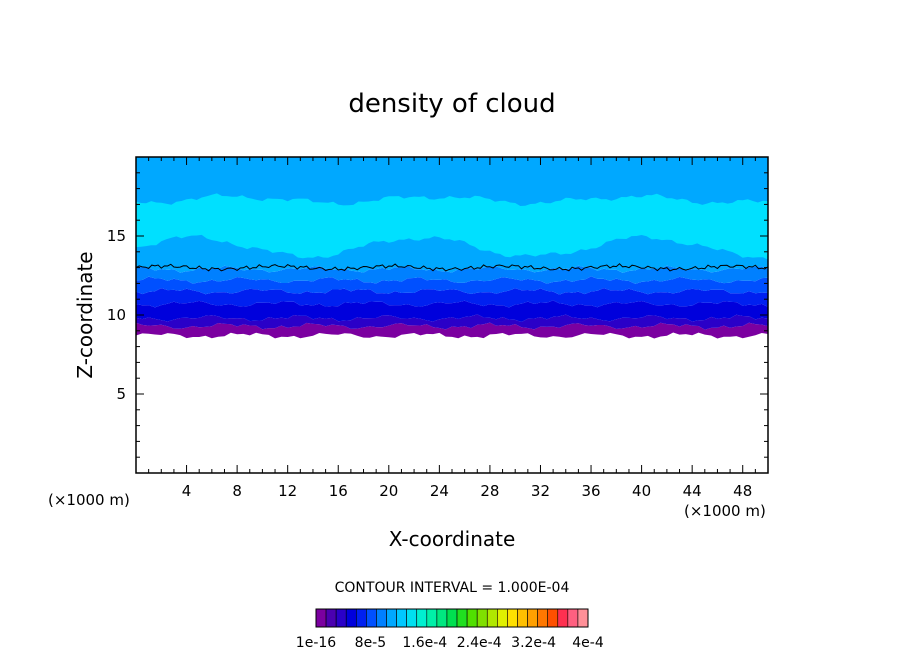 This screenshot has width=904, height=654. I want to click on x-tick-label: 20, so click(388, 491).